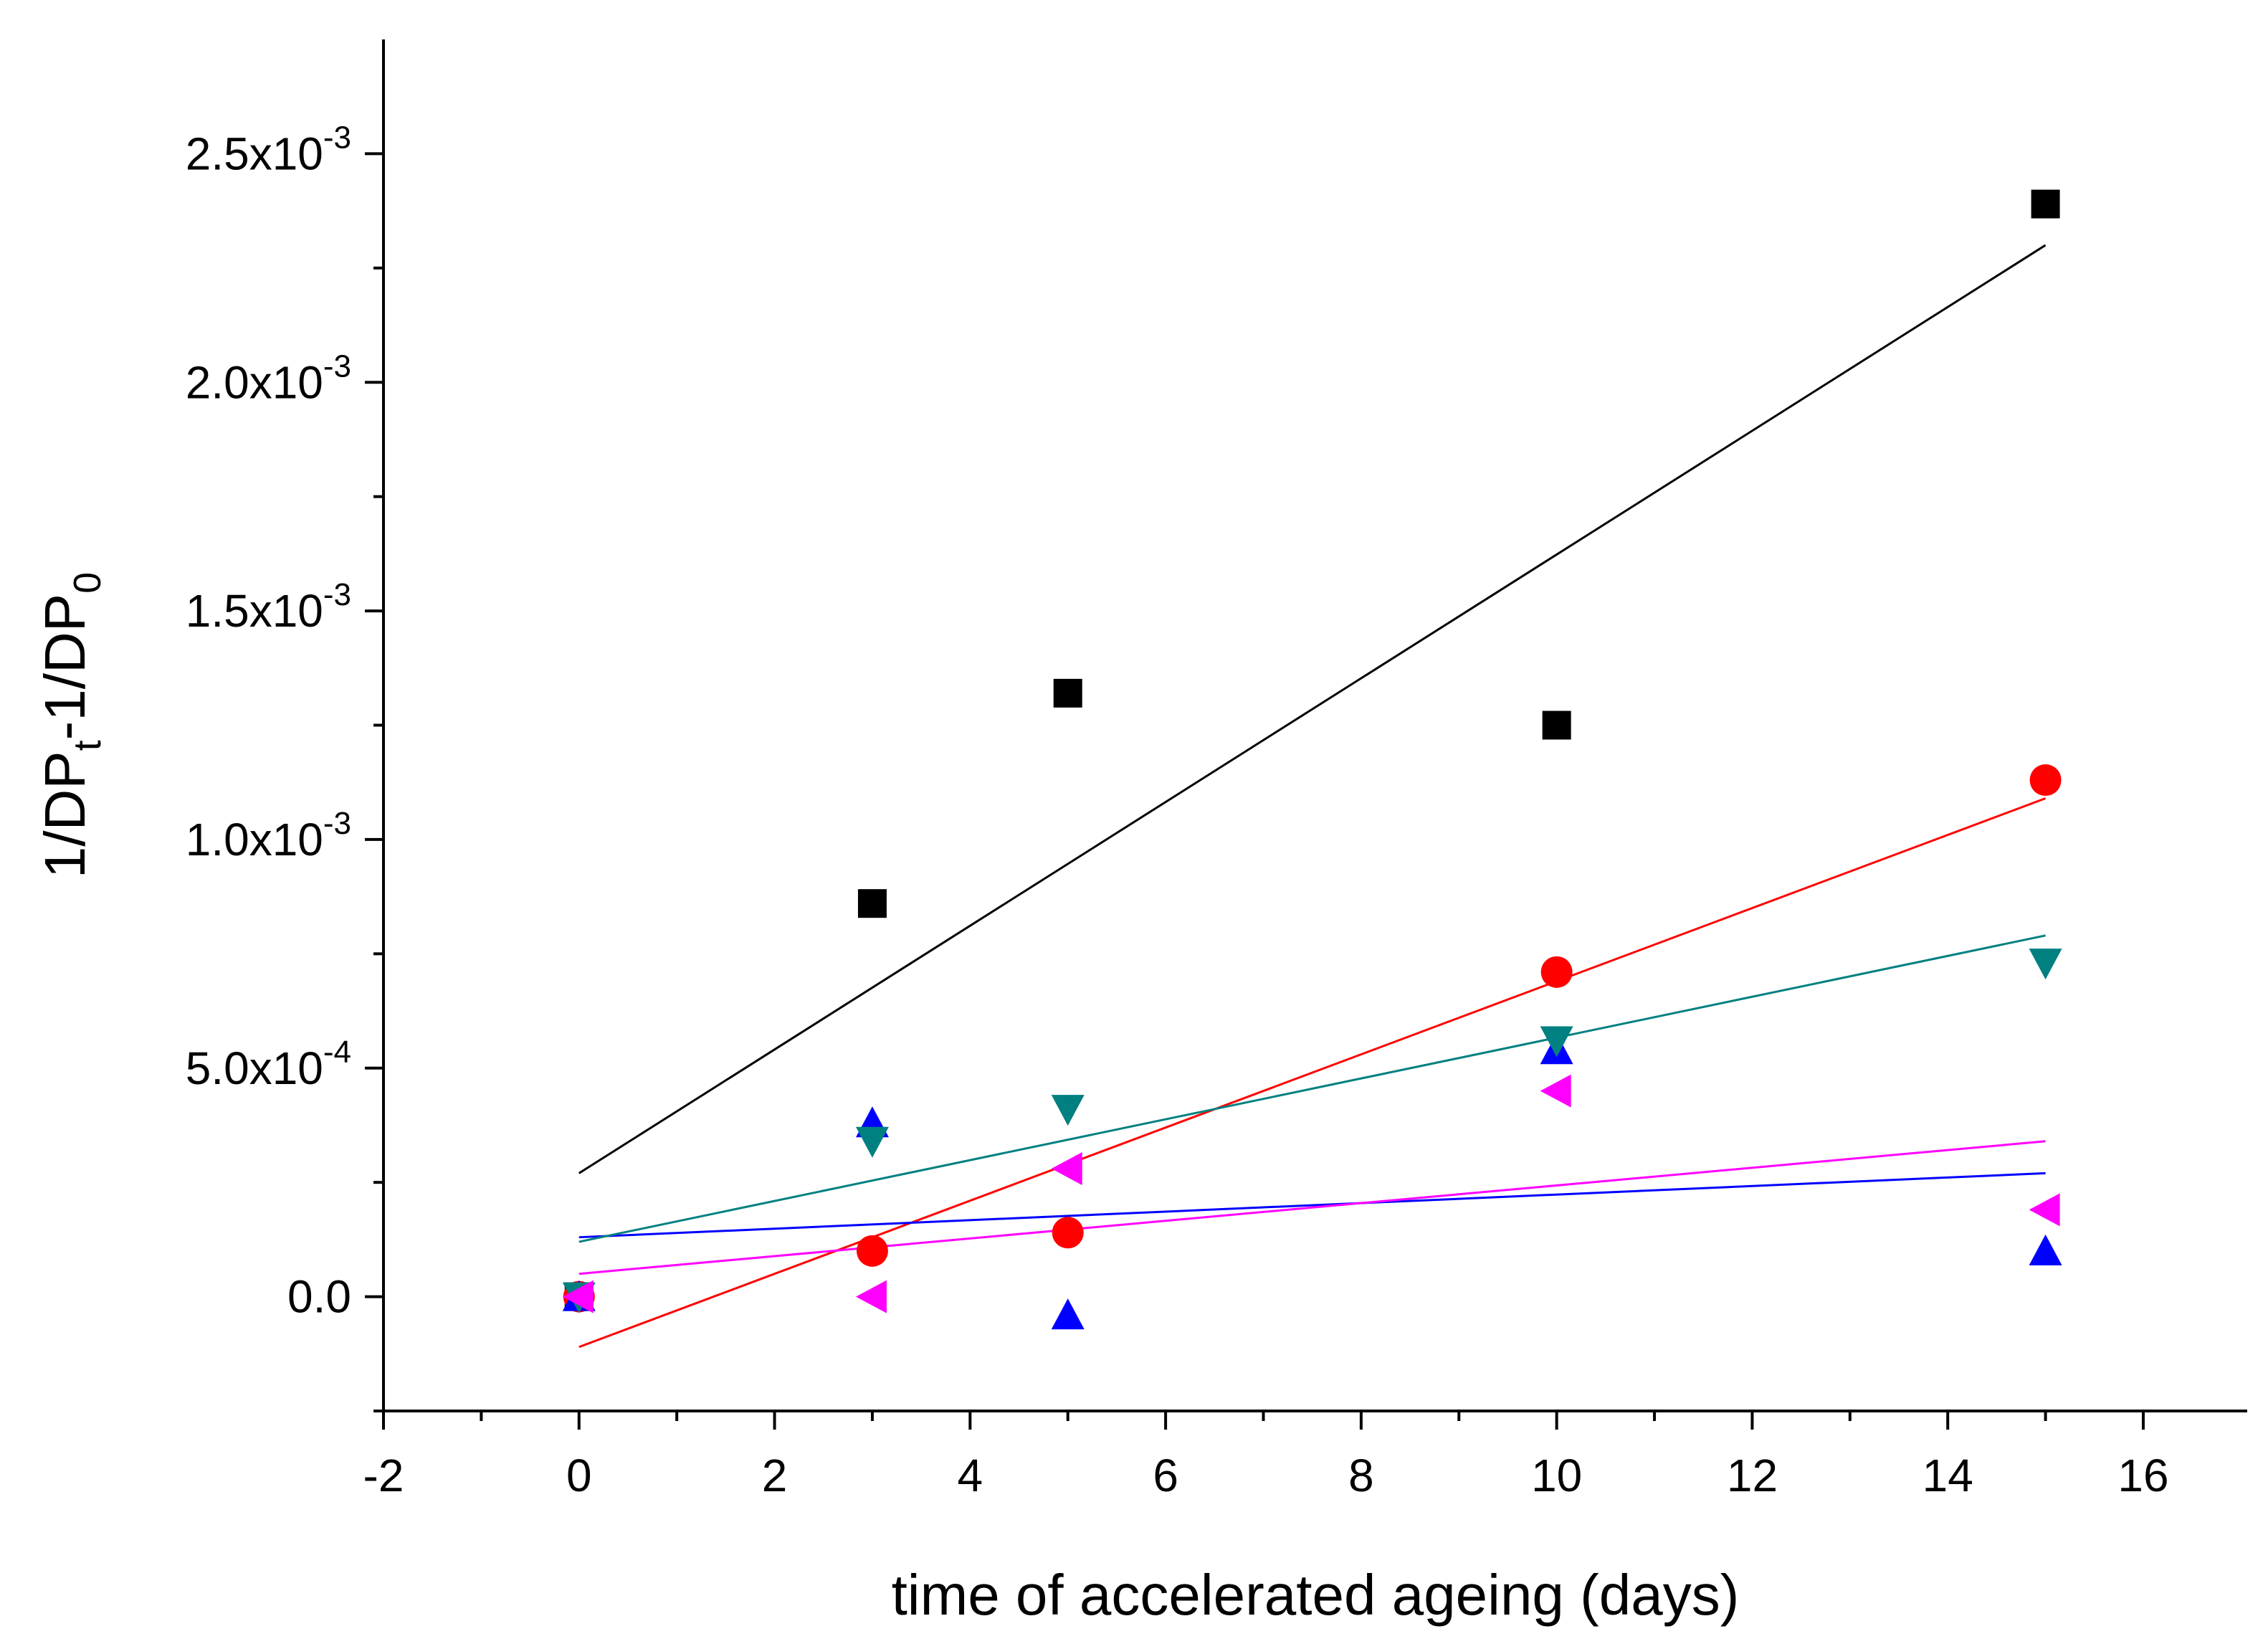 The width and height of the screenshot is (2268, 1649). I want to click on y-tick-label: 1.5x10⁻³, so click(268, 607).